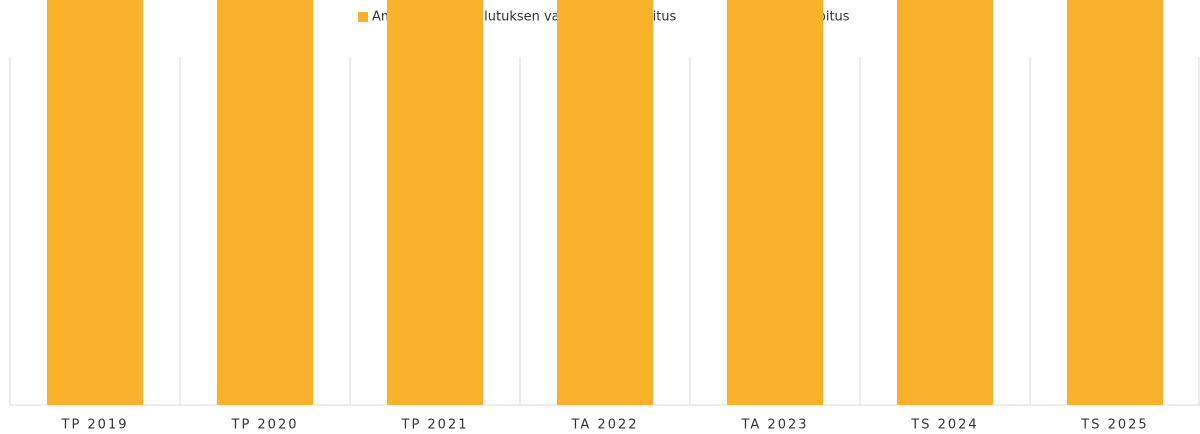 The height and width of the screenshot is (434, 1200). I want to click on legend-swatch, so click(363, 17).